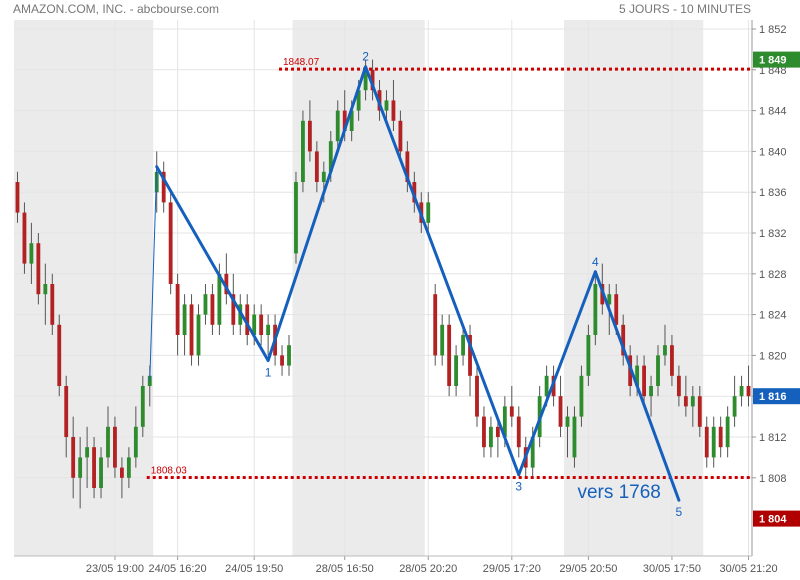  Describe the element at coordinates (773, 397) in the screenshot. I see `price-badge-label: 1 816` at that location.